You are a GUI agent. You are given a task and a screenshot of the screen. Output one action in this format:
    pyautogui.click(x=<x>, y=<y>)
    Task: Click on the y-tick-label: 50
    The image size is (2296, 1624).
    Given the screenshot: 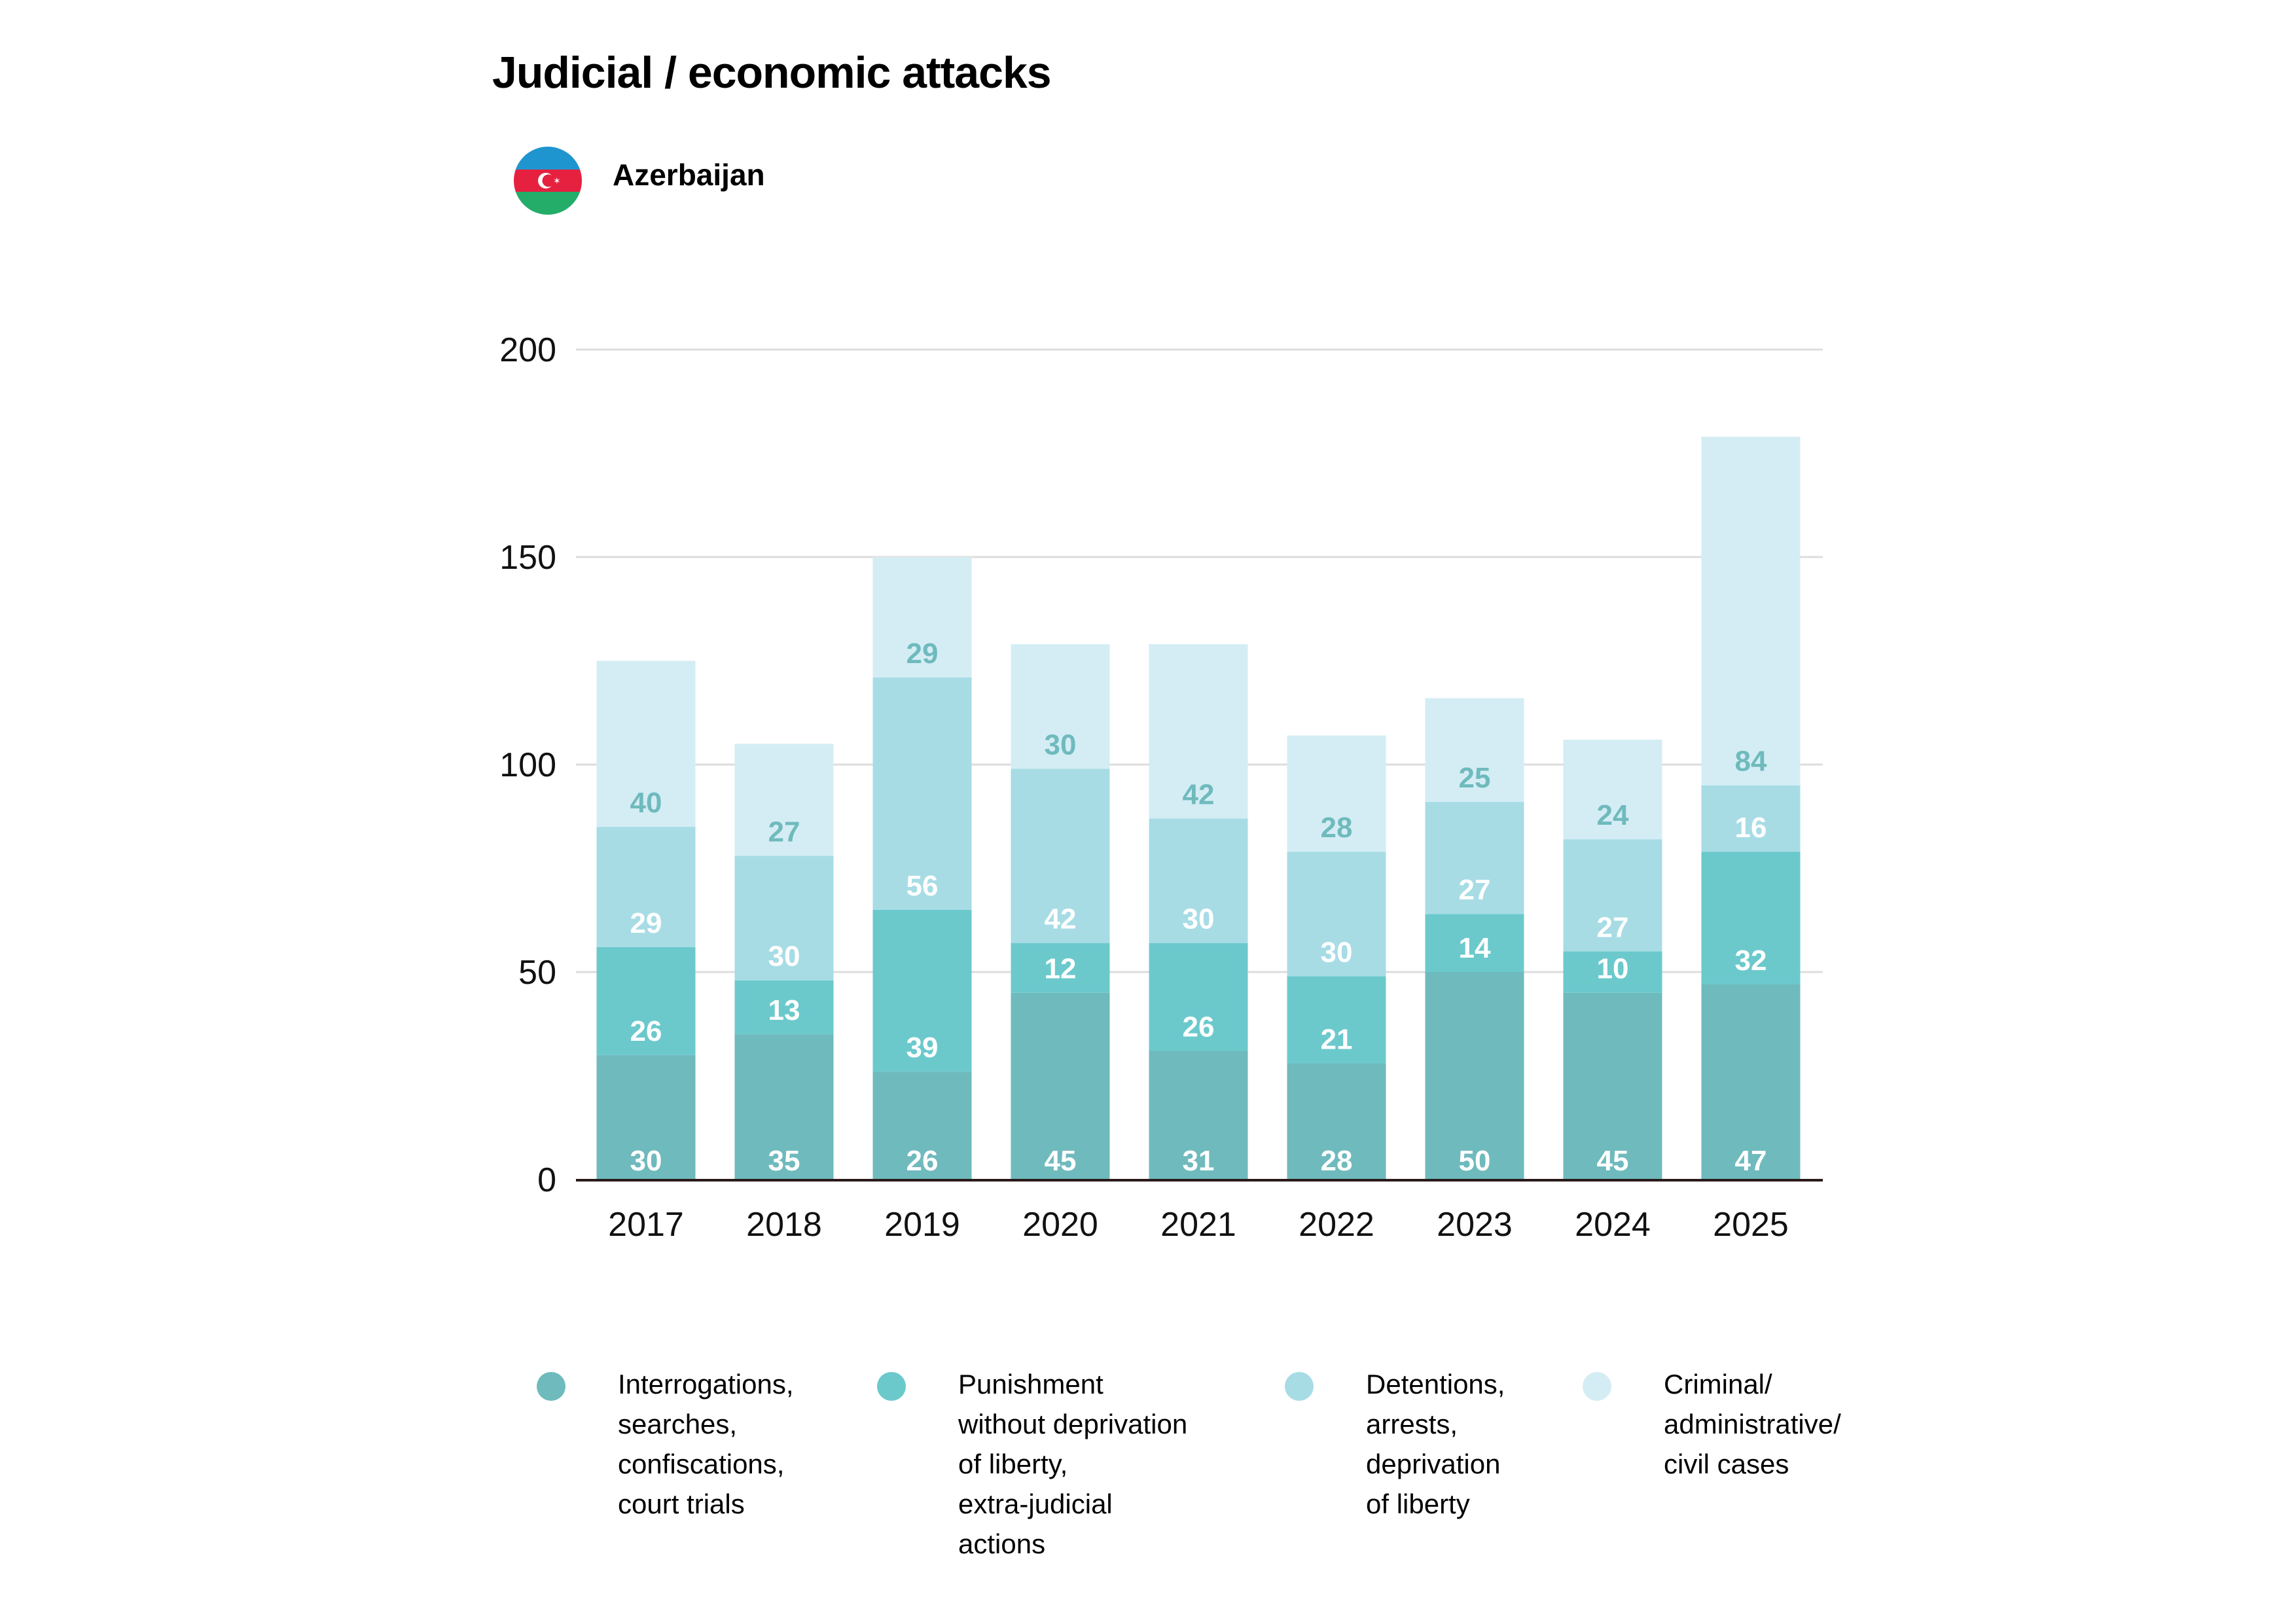 What is the action you would take?
    pyautogui.click(x=537, y=973)
    